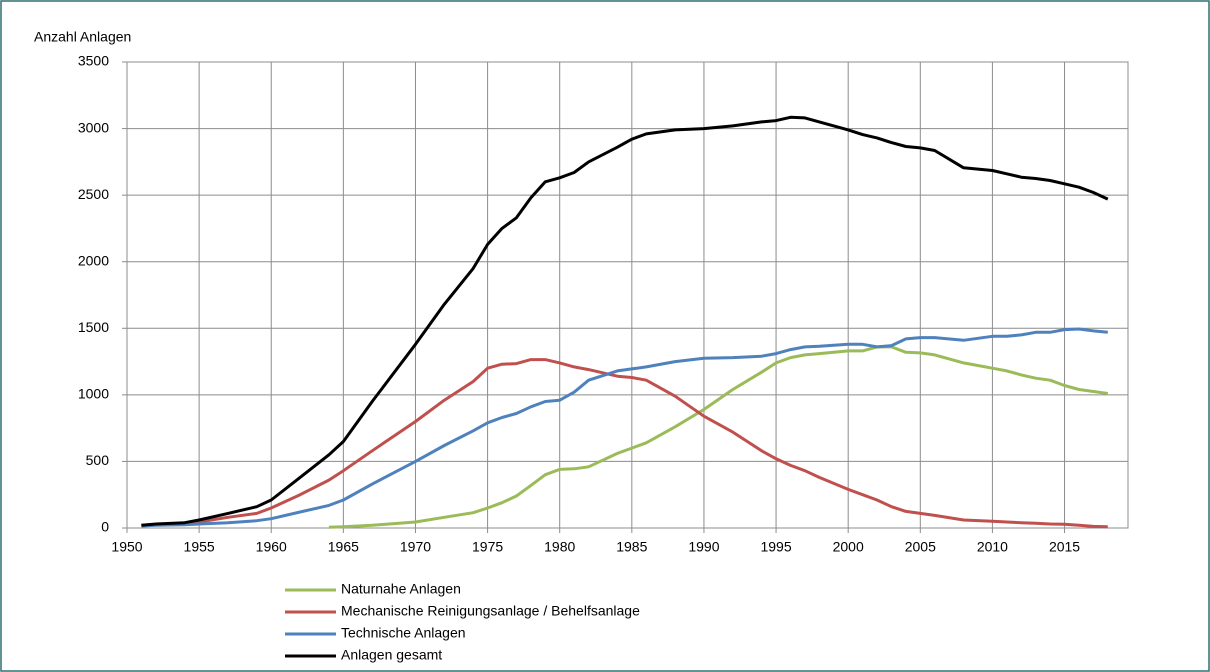 The image size is (1210, 672). I want to click on x-tick-label: 2000, so click(848, 547).